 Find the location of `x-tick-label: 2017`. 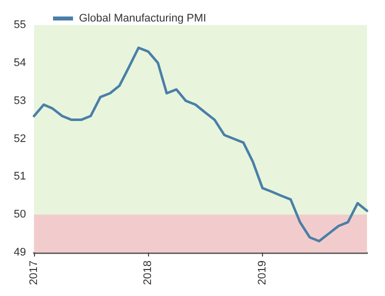

x-tick-label: 2017 is located at coordinates (34, 273).